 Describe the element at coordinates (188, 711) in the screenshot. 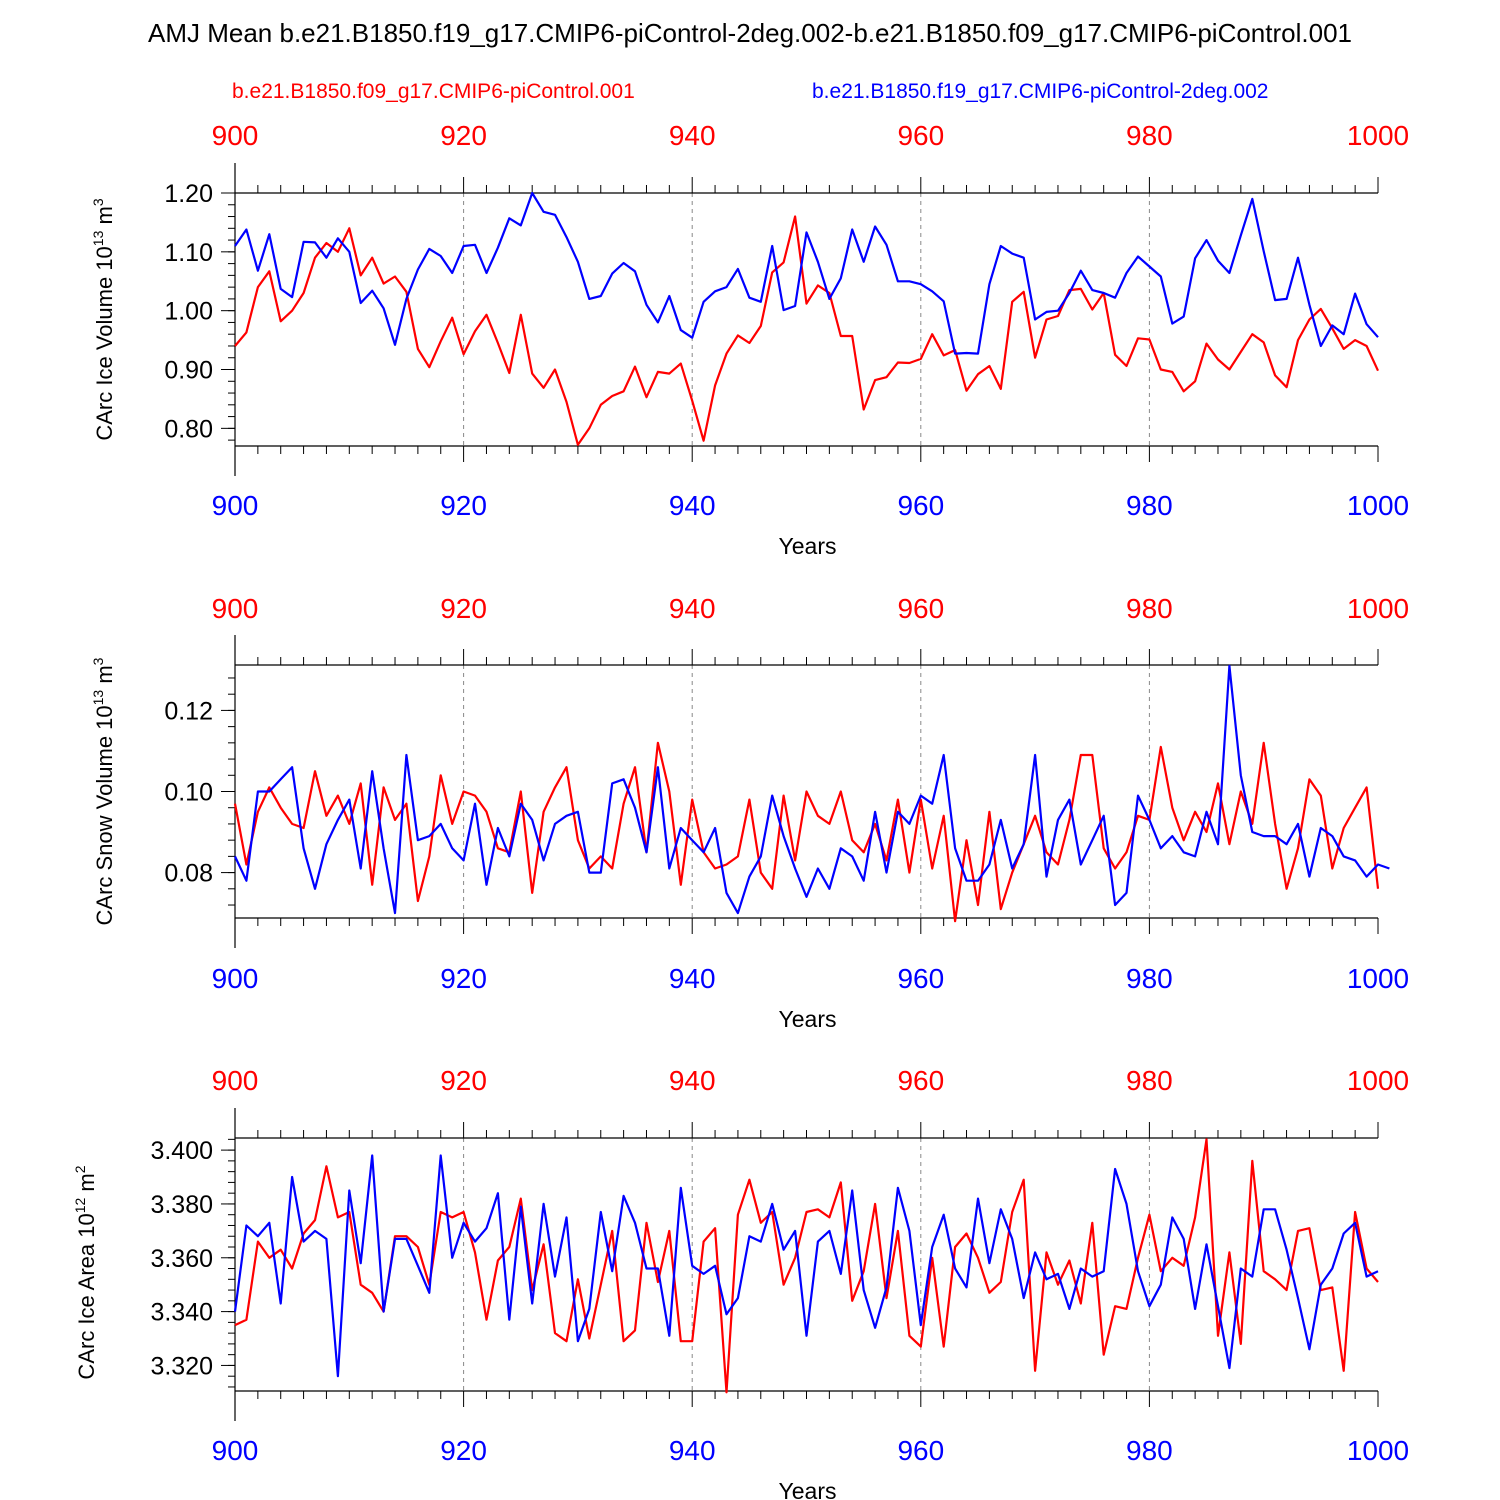

I see `y-tick-label: 0.12` at that location.